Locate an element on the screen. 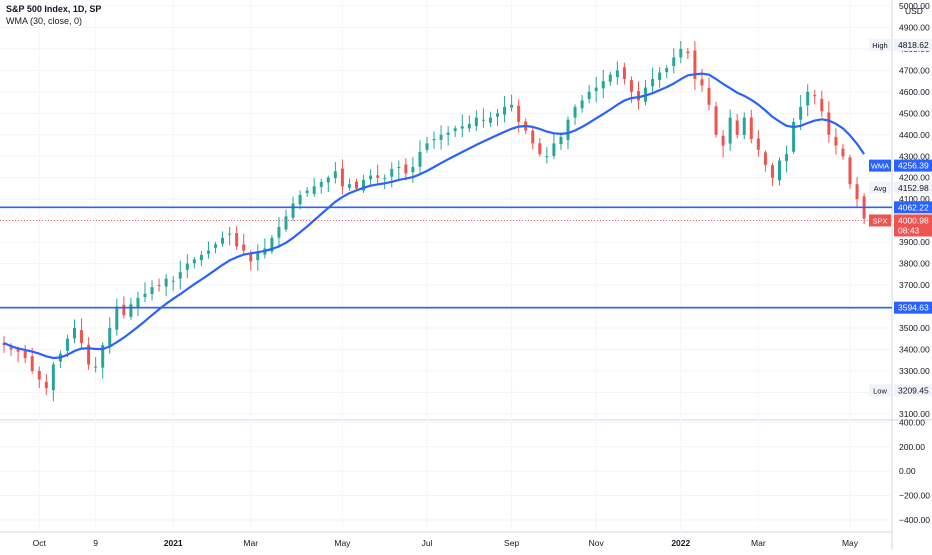 This screenshot has width=932, height=555. chart-title: S&P 500 Index, 1D, SP is located at coordinates (54, 9).